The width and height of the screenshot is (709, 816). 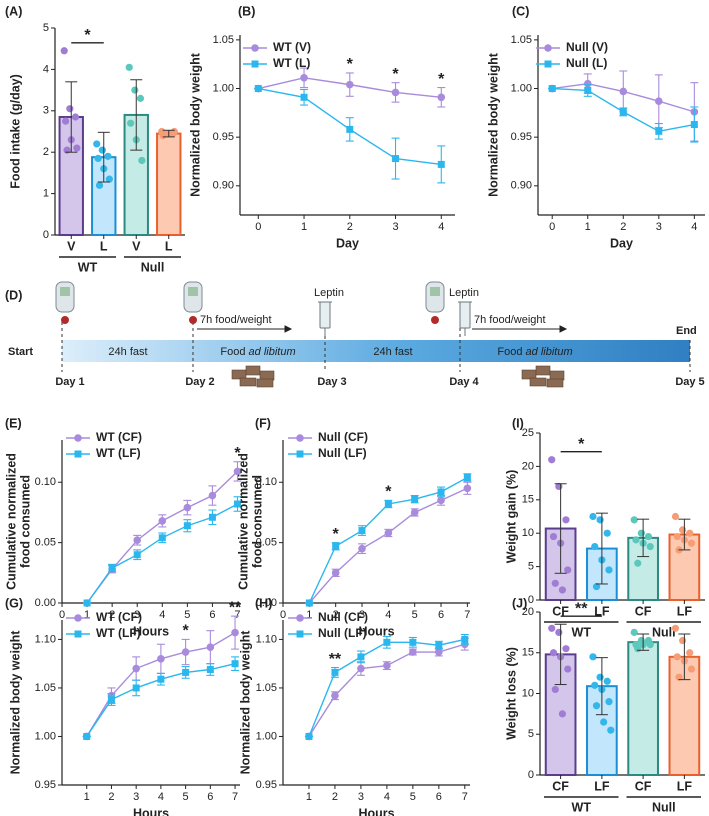 What do you see at coordinates (664, 807) in the screenshot?
I see `group-label: Null` at bounding box center [664, 807].